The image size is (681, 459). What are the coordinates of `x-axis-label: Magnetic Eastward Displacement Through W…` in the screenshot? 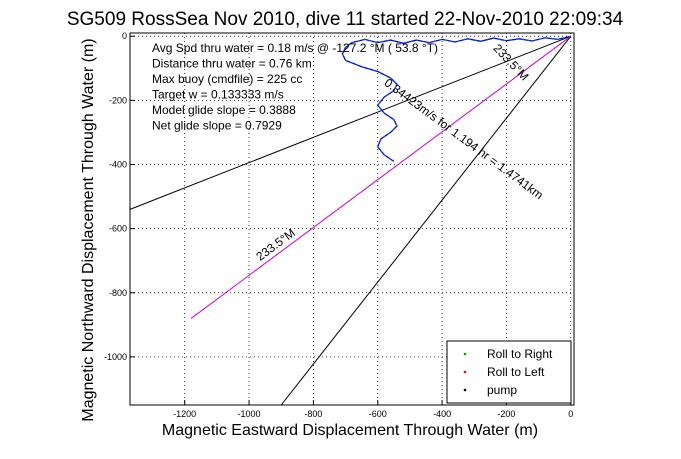 It's located at (350, 430).